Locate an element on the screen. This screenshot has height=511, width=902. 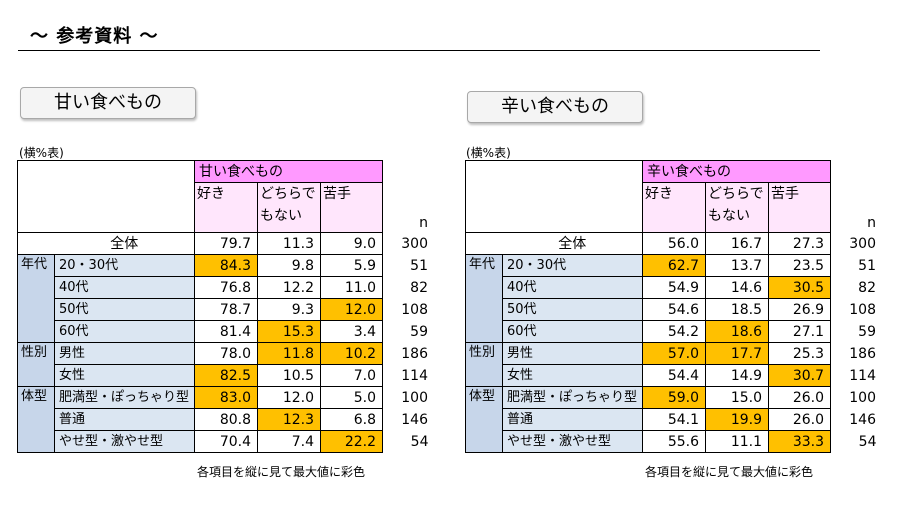
n-value: 54 is located at coordinates (867, 441).